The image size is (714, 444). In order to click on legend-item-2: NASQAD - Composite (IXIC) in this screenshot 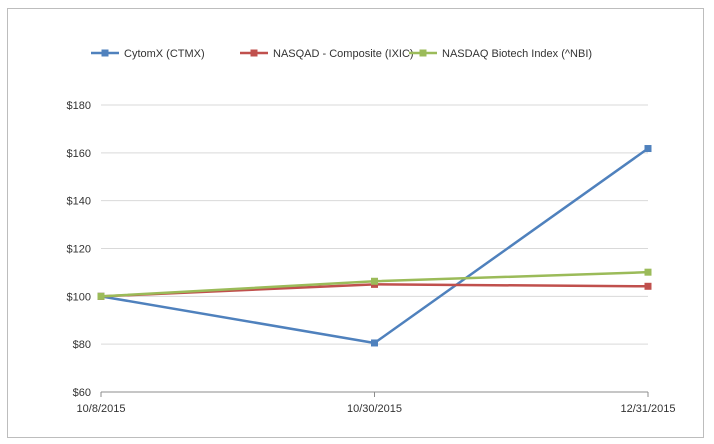, I will do `click(327, 54)`.